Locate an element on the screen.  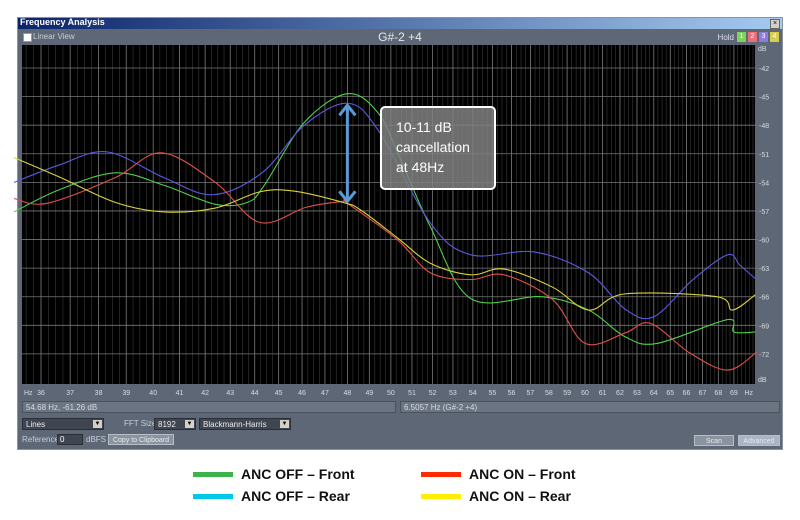
x-tick-label: 64 is located at coordinates (654, 393).